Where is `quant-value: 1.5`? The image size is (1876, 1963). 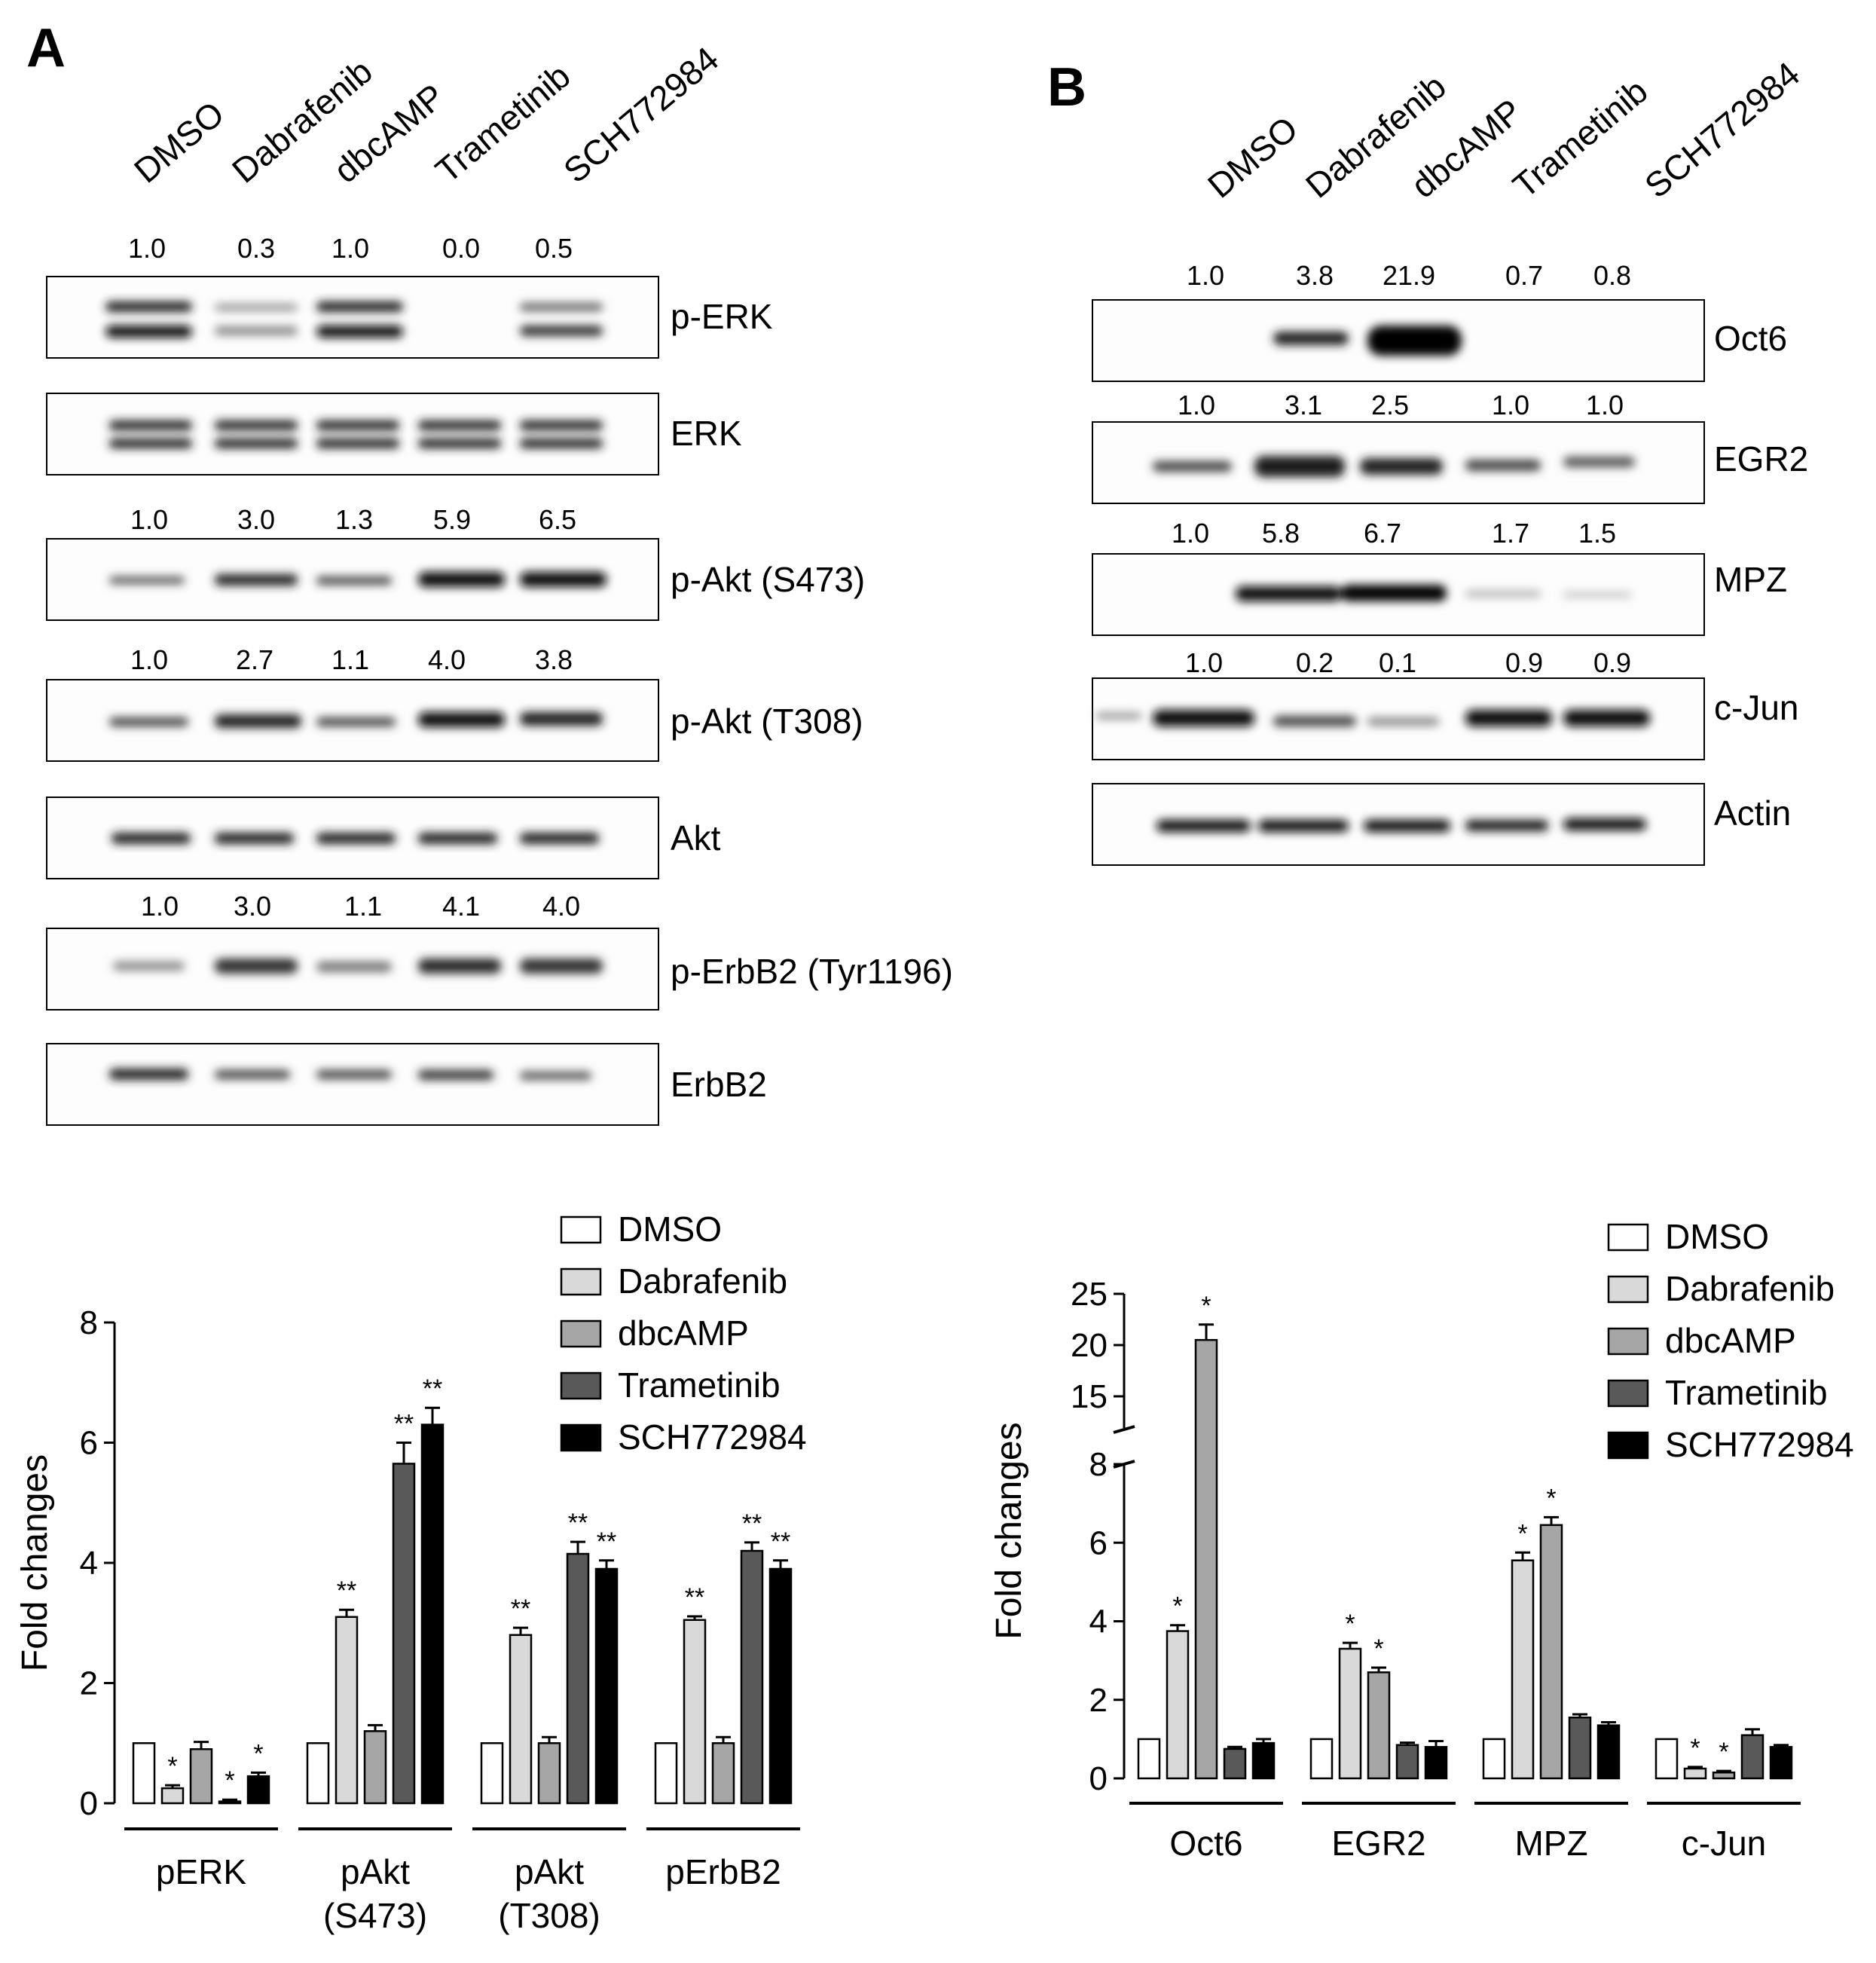 quant-value: 1.5 is located at coordinates (1597, 533).